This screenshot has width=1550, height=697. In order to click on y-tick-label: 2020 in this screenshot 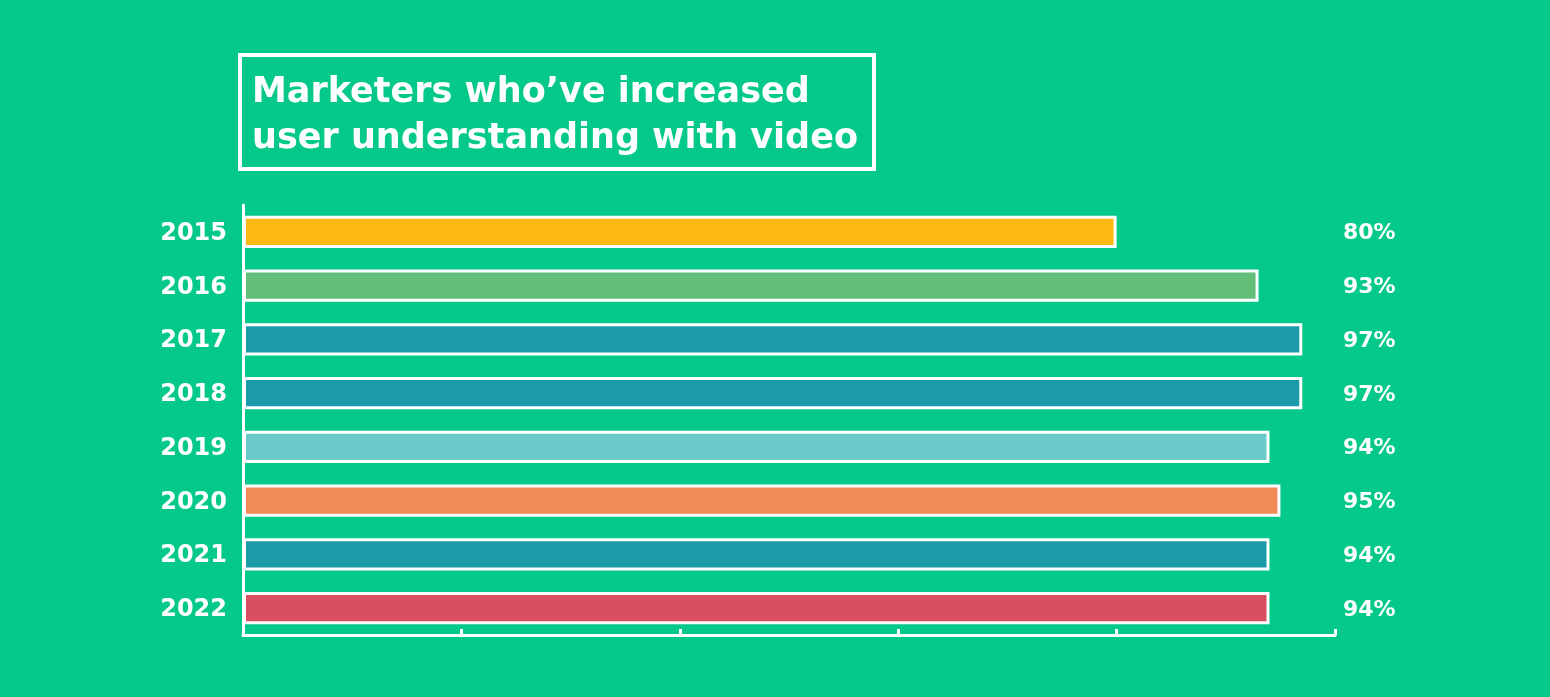, I will do `click(193, 500)`.